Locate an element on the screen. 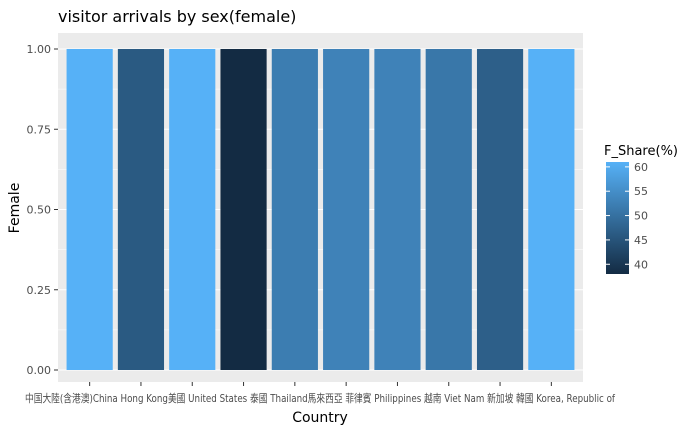 The height and width of the screenshot is (432, 700). legend-tick-label: 40 is located at coordinates (641, 264).